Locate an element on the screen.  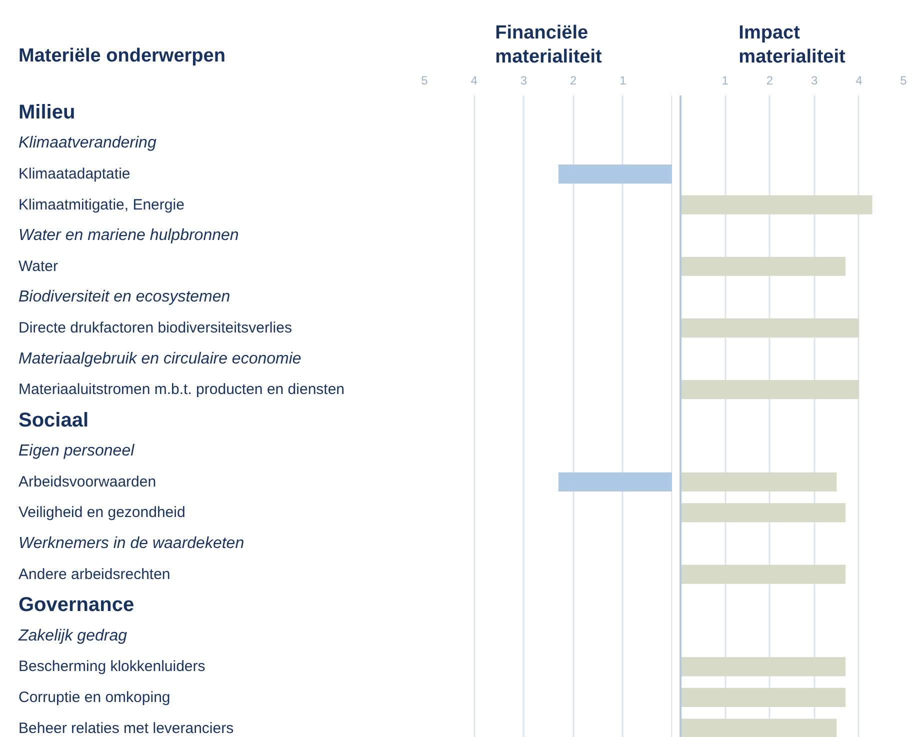
y-tick-label: Arbeidsvoorwaarden is located at coordinates (87, 481).